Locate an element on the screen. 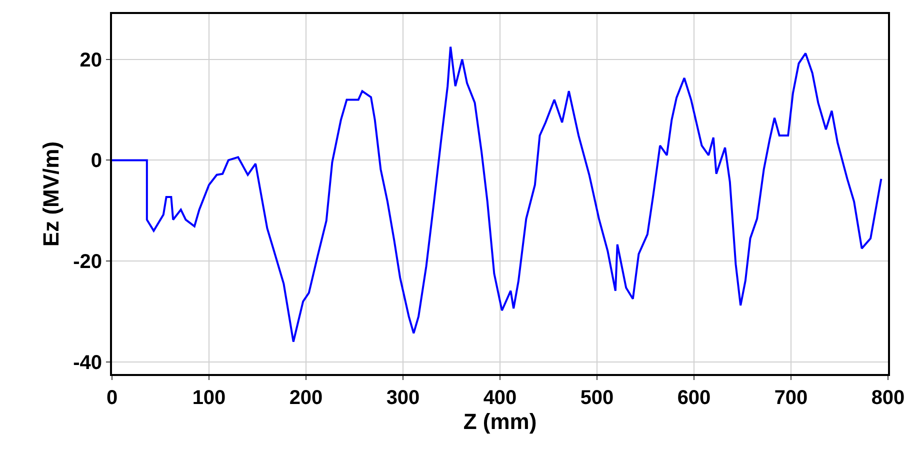  x-tick-label: 400 is located at coordinates (500, 398).